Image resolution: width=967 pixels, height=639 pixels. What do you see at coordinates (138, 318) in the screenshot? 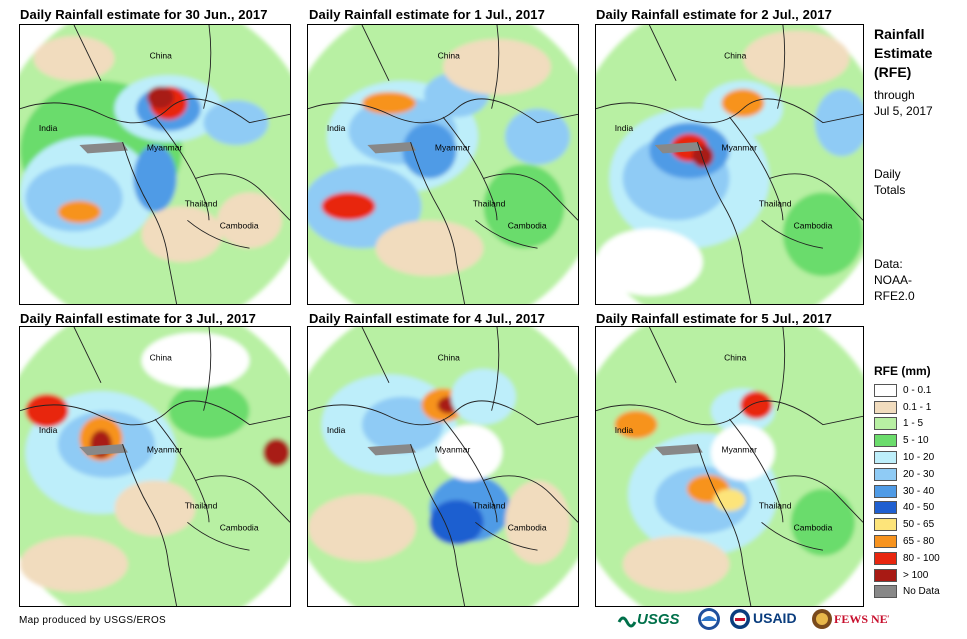
I see `panel-title: Daily Rainfall estimate for 3 Jul., 2017` at bounding box center [138, 318].